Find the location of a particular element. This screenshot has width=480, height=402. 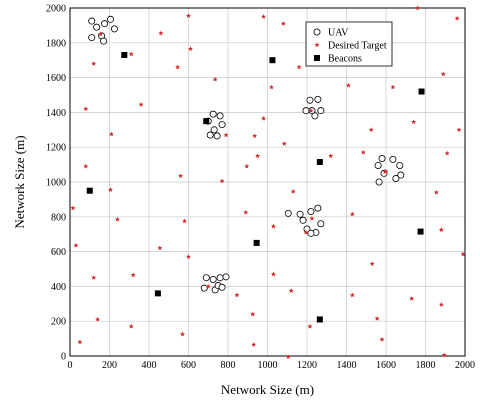

legend-box is located at coordinates (349, 44).